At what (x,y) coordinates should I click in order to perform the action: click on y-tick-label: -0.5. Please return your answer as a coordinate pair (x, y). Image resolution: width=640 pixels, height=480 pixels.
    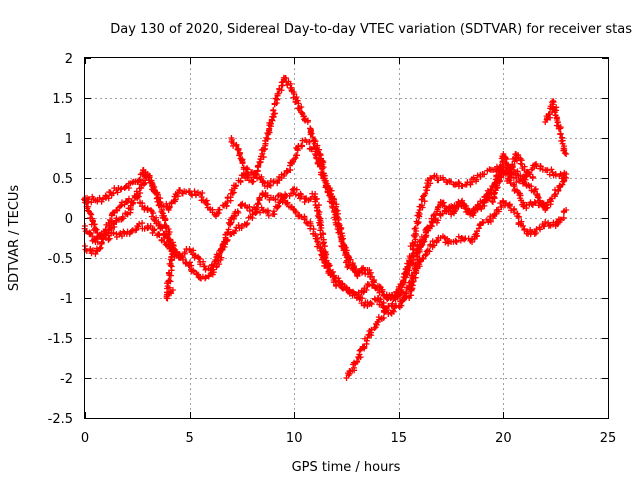
    Looking at the image, I should click on (60, 259).